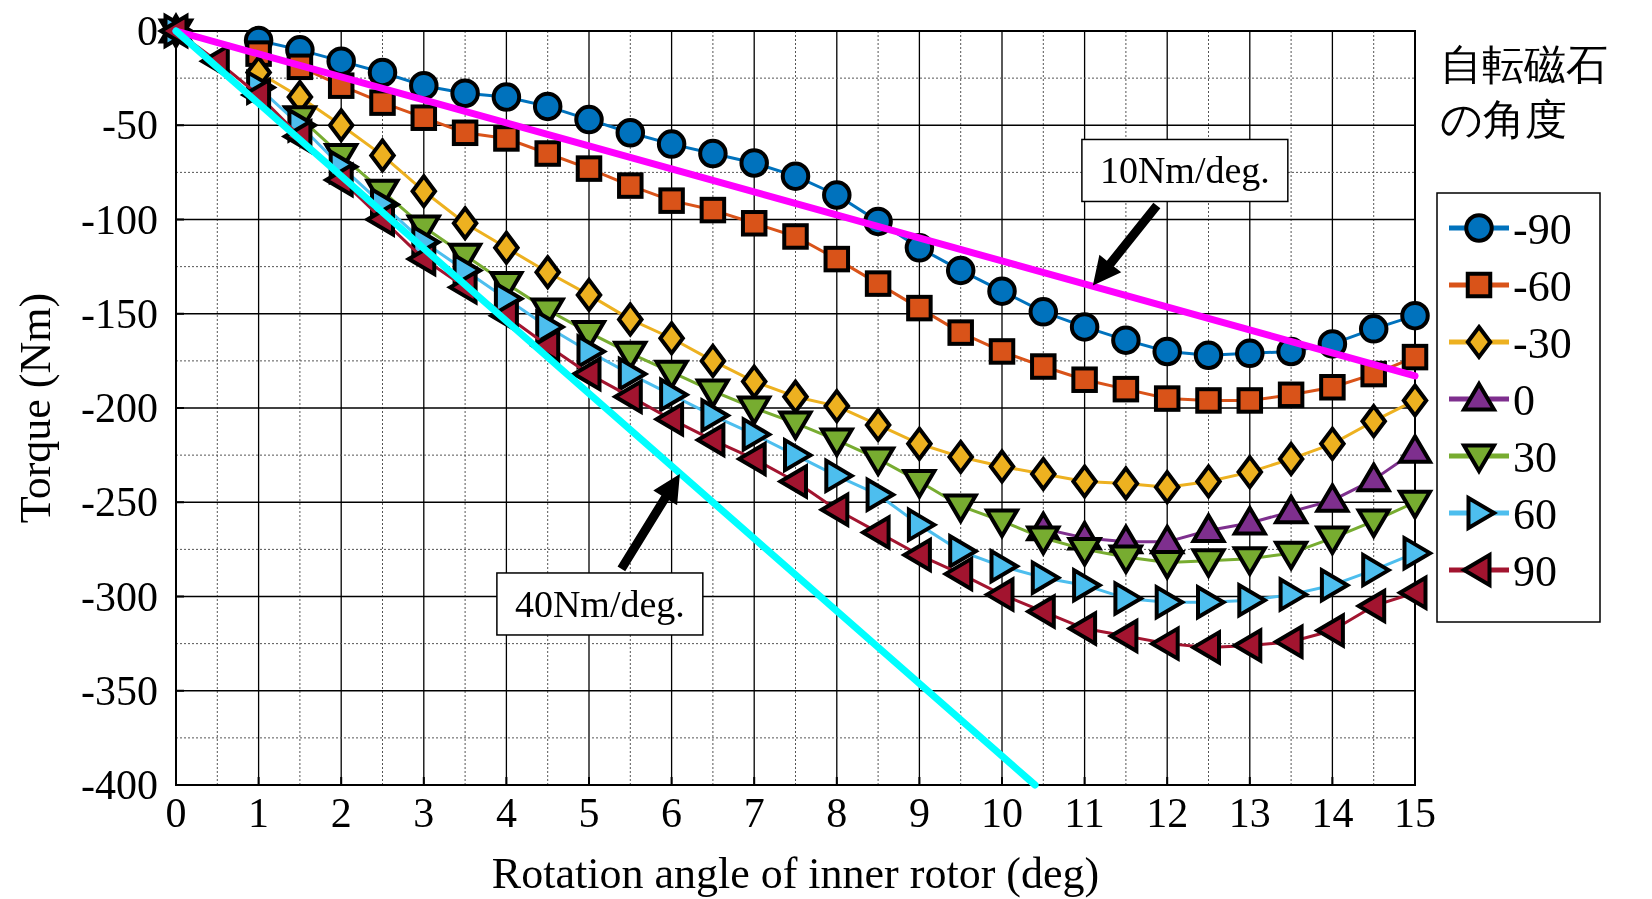 This screenshot has height=899, width=1652. I want to click on x-tick-label: 1, so click(259, 813).